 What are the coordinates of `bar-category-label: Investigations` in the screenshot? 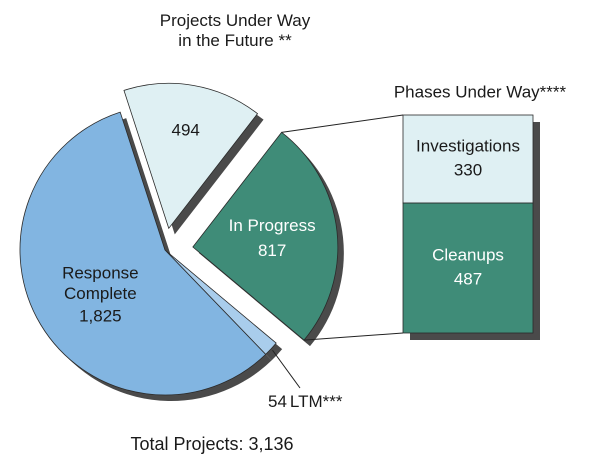 It's located at (468, 146).